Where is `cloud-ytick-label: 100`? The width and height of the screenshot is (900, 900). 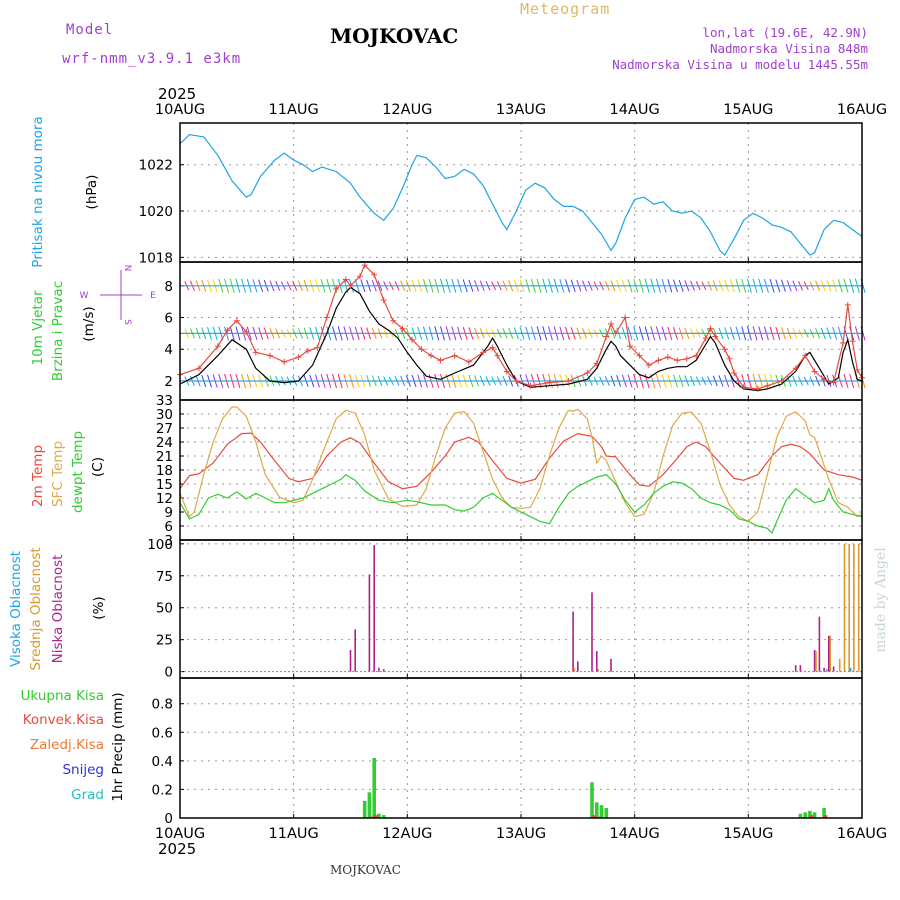
cloud-ytick-label: 100 is located at coordinates (160, 545).